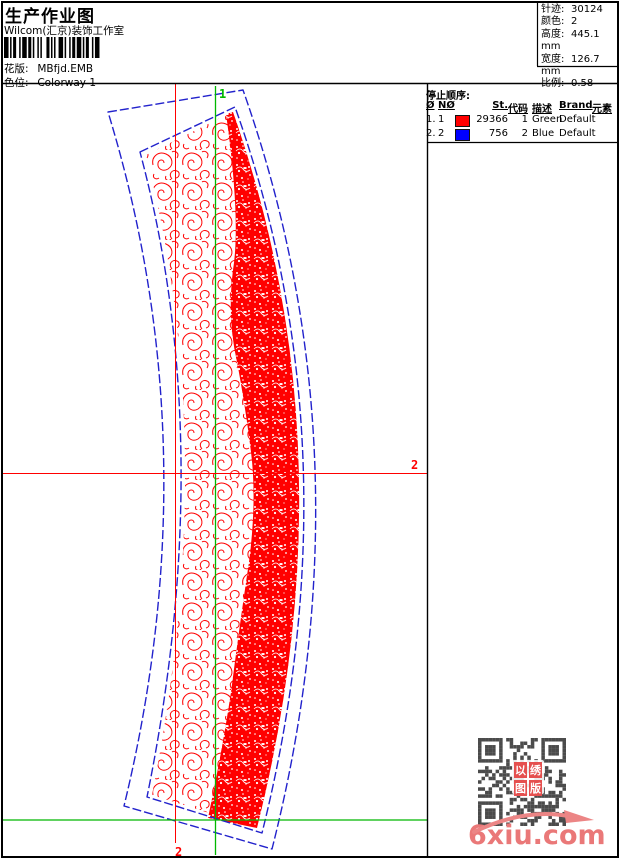 This screenshot has height=860, width=620. Describe the element at coordinates (528, 778) in the screenshot. I see `red-stamp: 以 绣 图 版` at that location.